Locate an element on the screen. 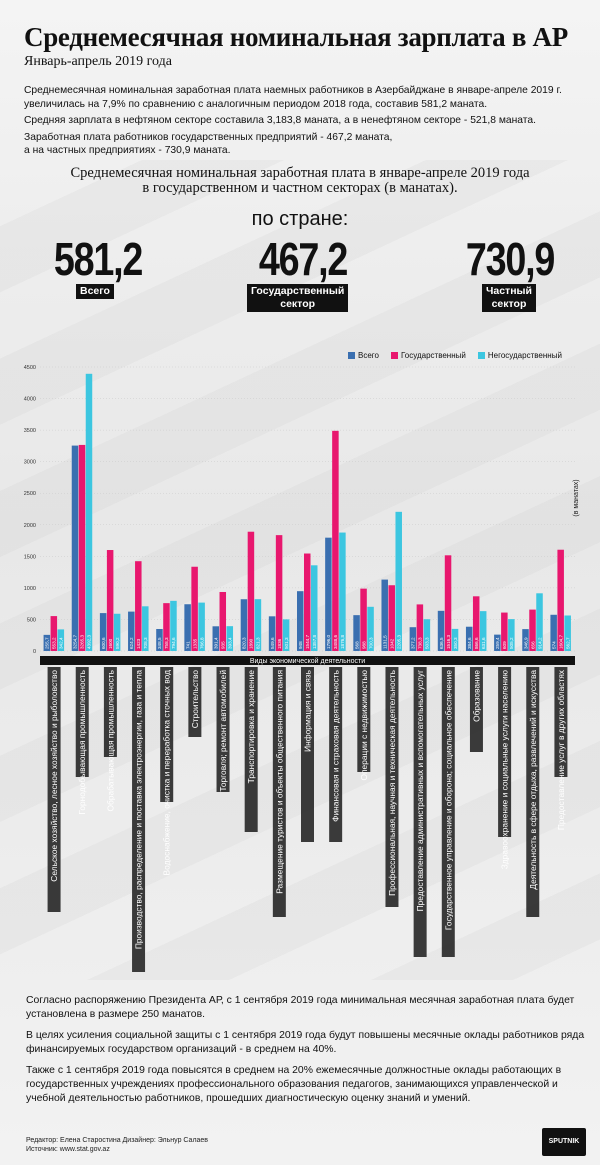  bar-value-label: 1600 is located at coordinates (110, 643).